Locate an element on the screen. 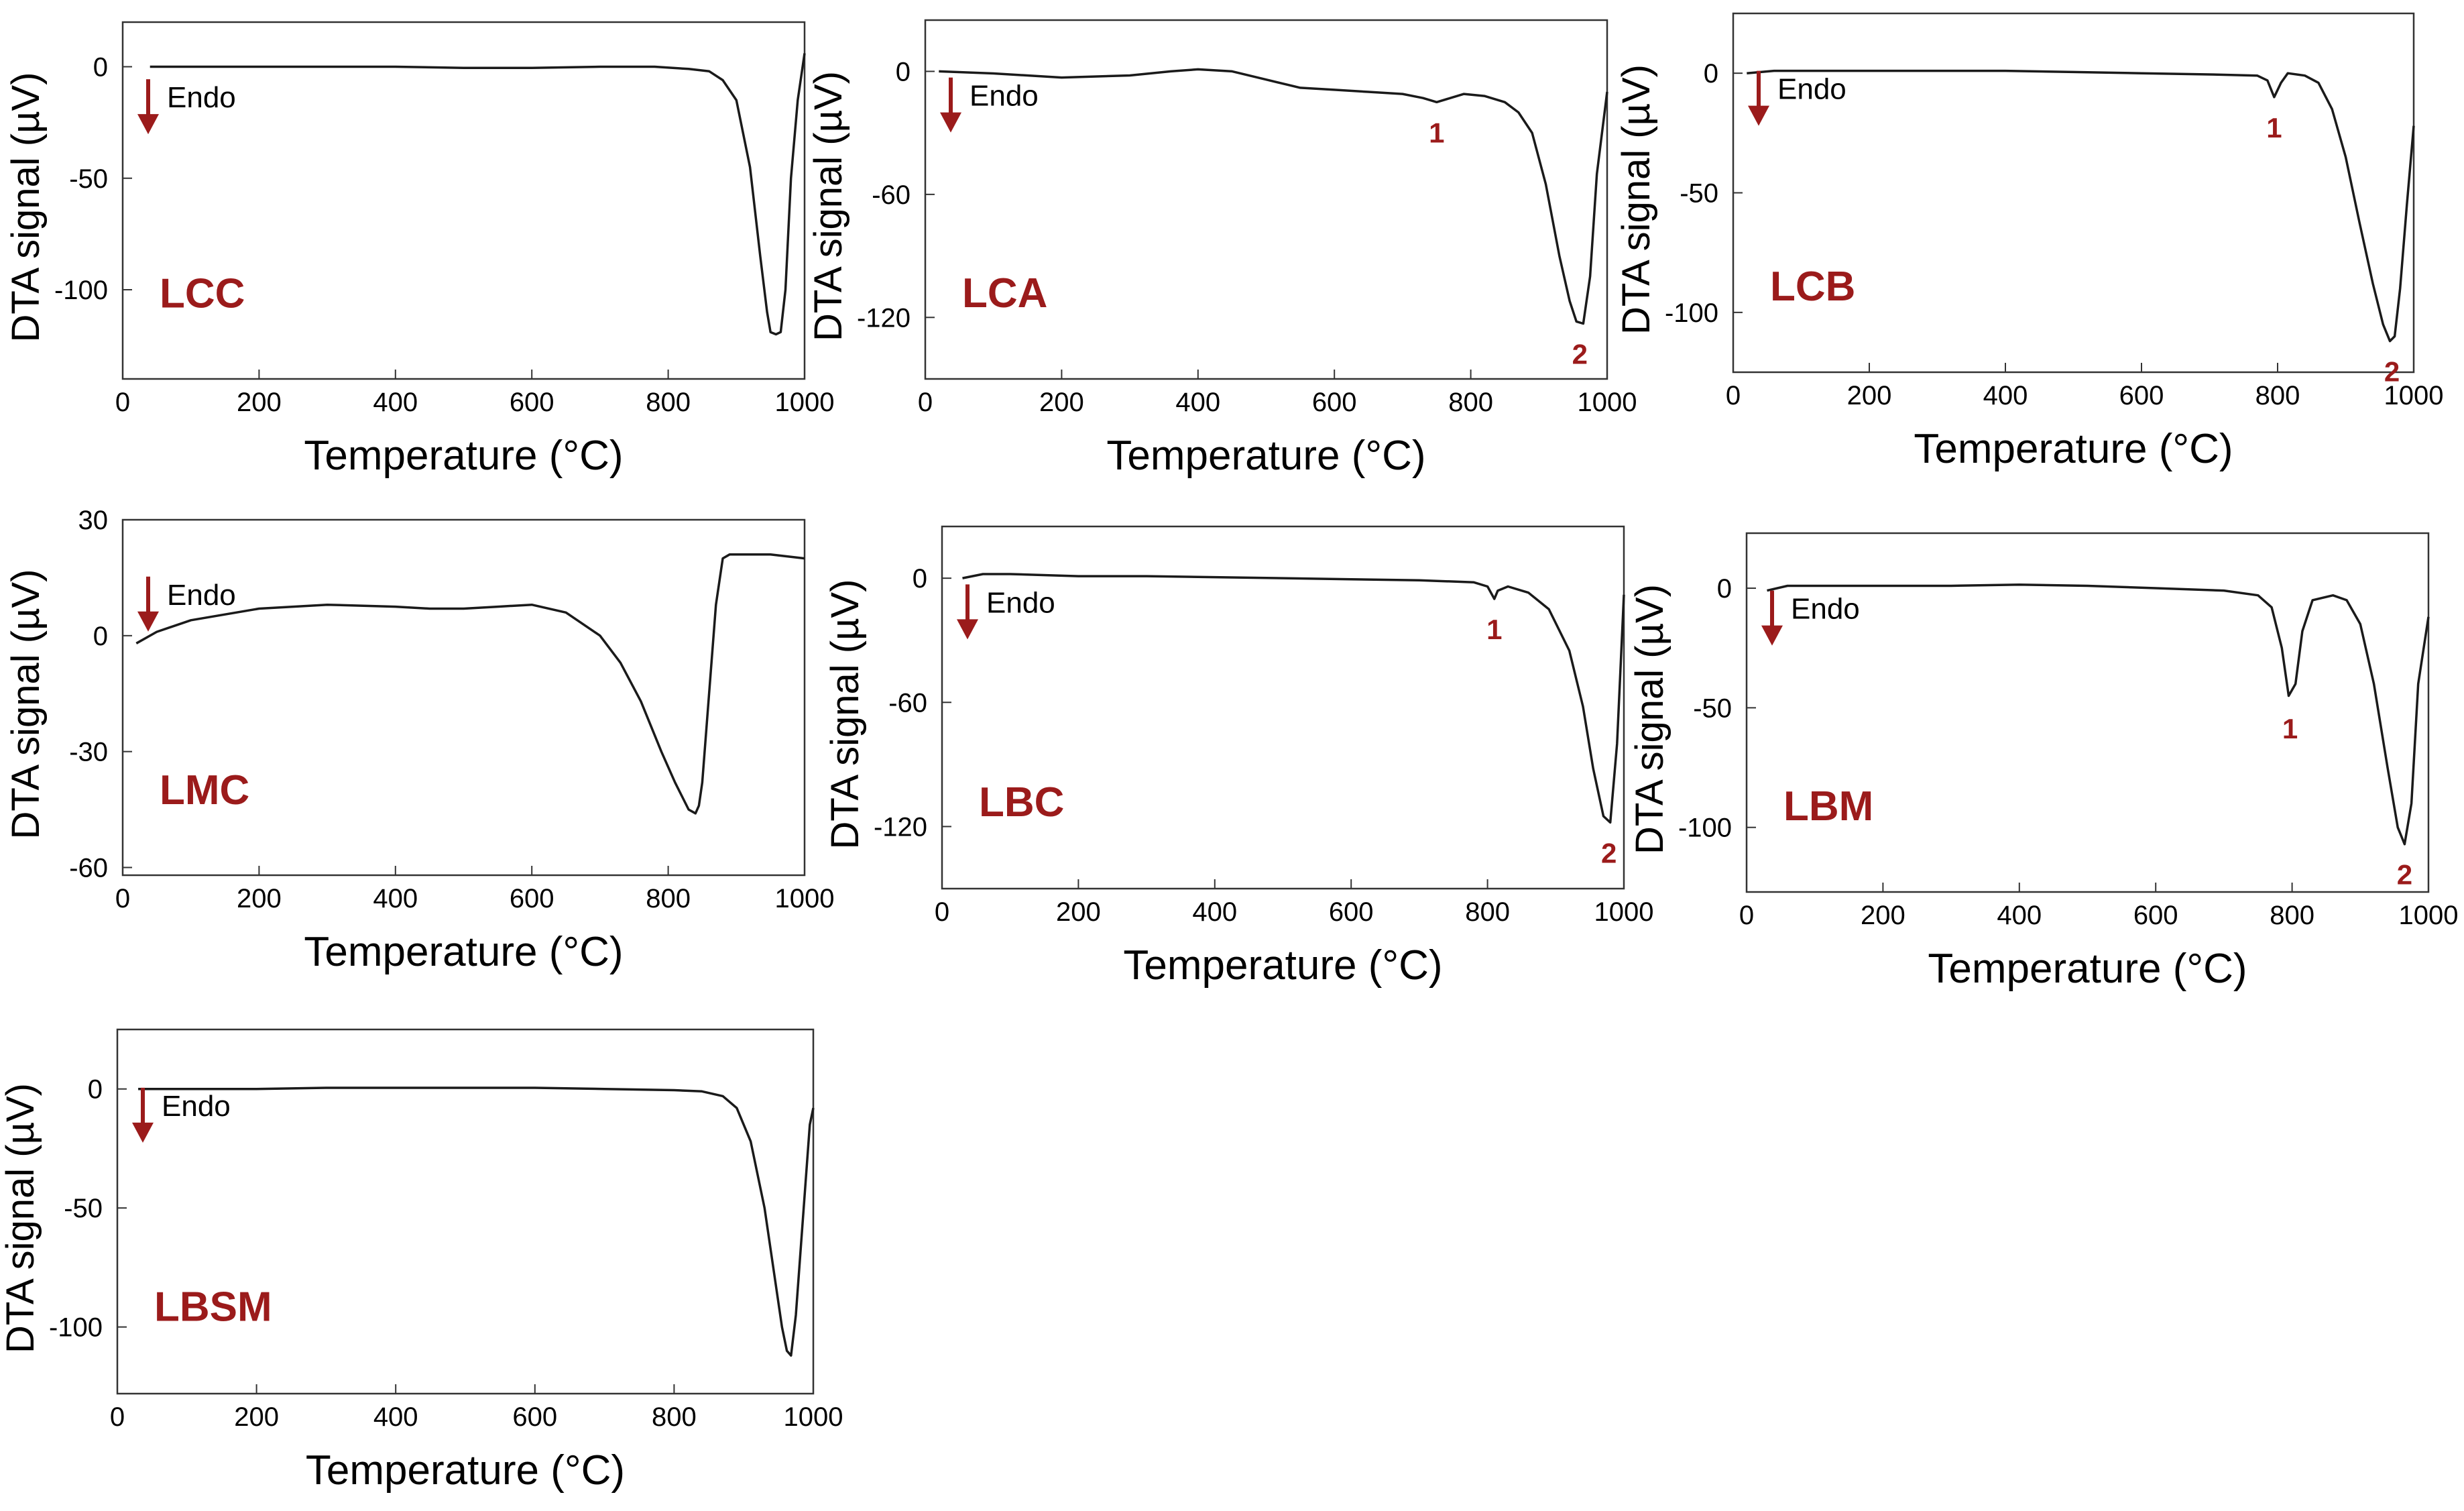  sample-label: LMC is located at coordinates (204, 790).